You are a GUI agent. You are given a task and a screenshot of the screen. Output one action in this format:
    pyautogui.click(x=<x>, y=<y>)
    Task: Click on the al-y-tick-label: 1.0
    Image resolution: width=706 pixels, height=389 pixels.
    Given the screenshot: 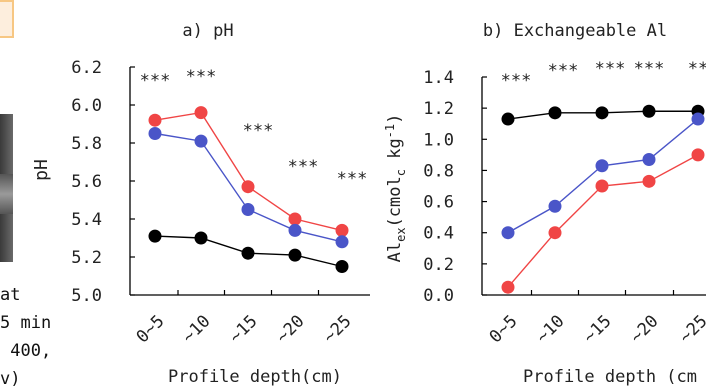 What is the action you would take?
    pyautogui.click(x=438, y=140)
    